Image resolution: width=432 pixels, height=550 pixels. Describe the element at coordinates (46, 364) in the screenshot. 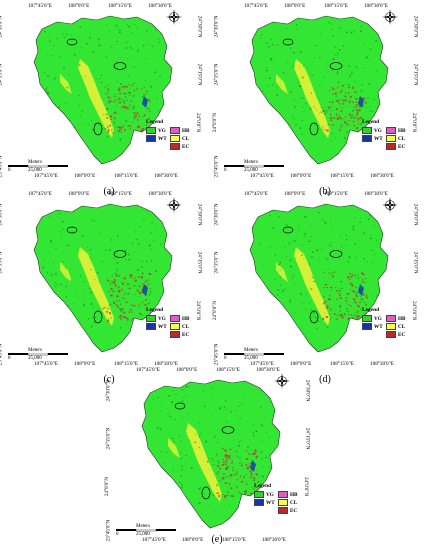

I see `lon-label-bottom: 107°45'0"E` at that location.